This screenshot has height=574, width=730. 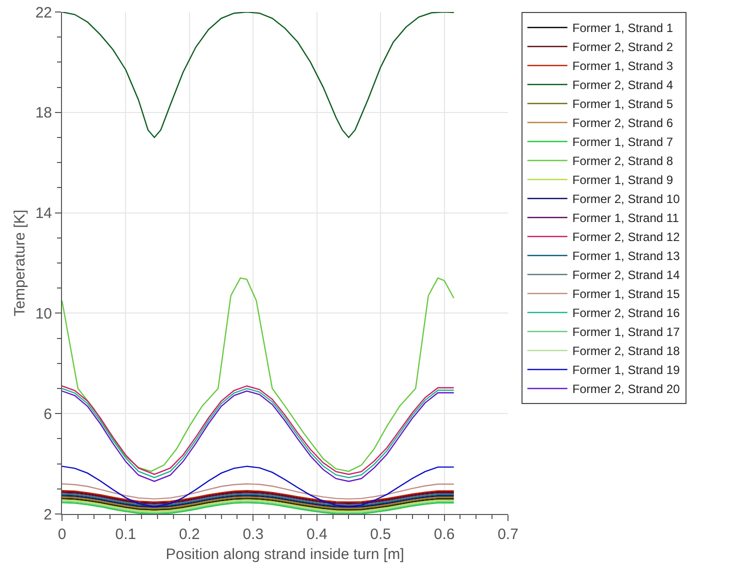 I want to click on x-tick-label: 0.2, so click(x=189, y=534).